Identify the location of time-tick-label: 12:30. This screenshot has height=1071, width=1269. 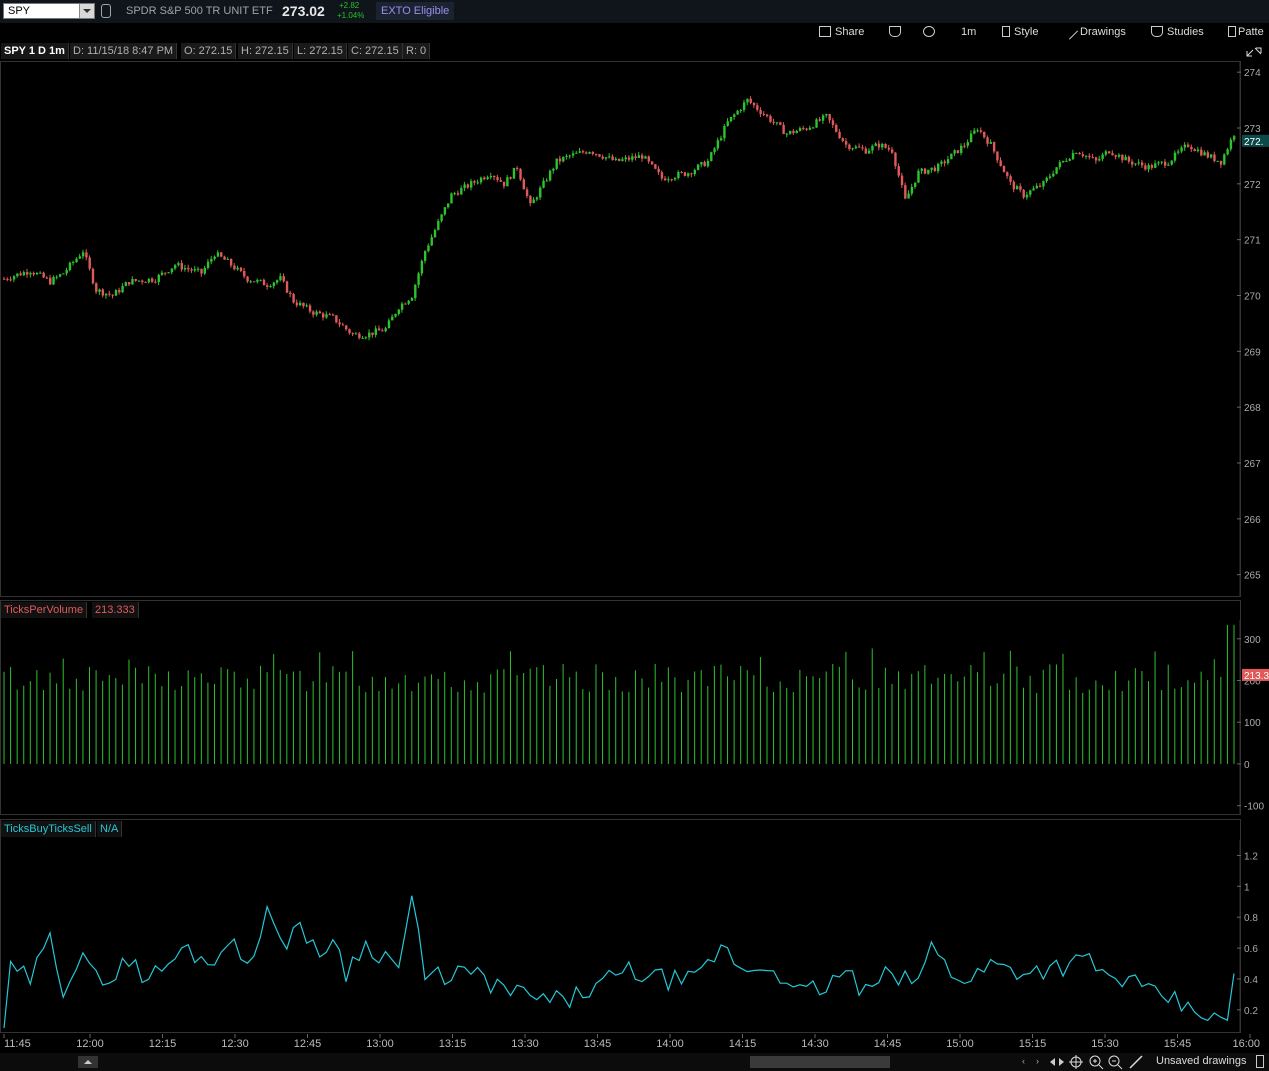
(235, 1044).